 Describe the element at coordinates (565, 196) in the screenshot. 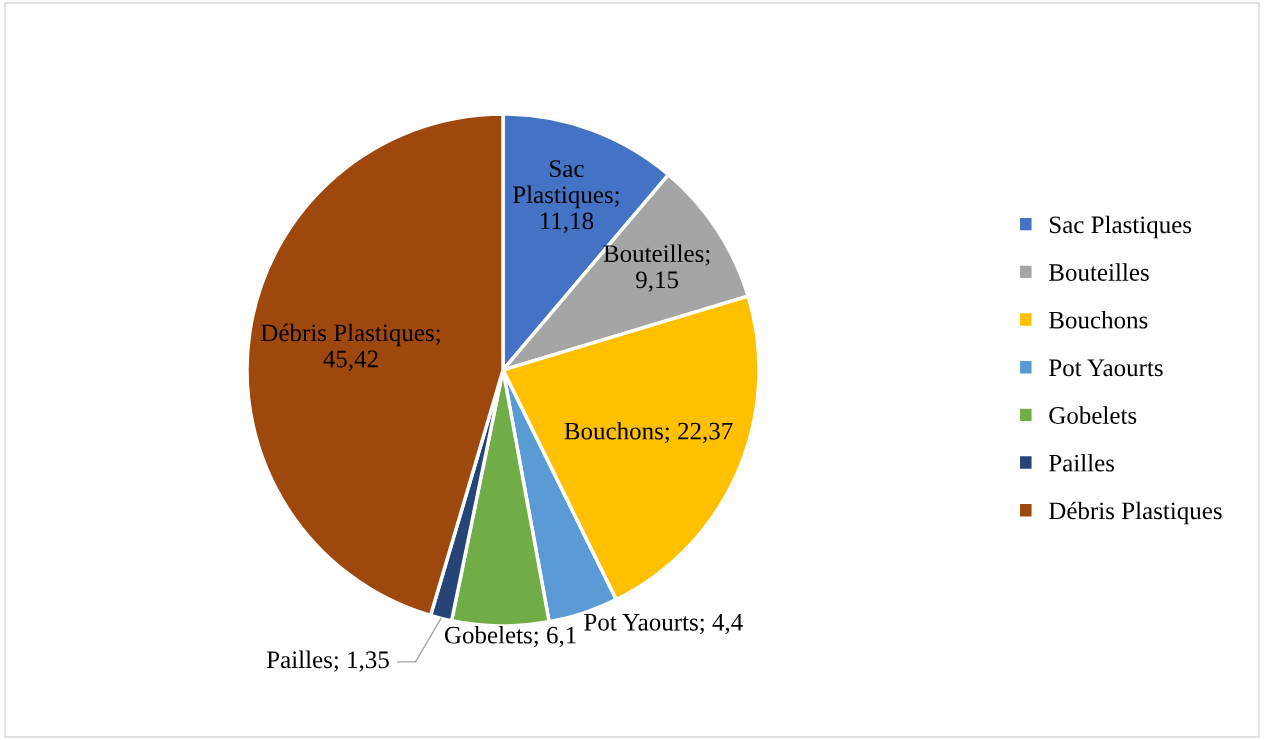

I see `data-label: Sac Plastiques; 11,18` at that location.